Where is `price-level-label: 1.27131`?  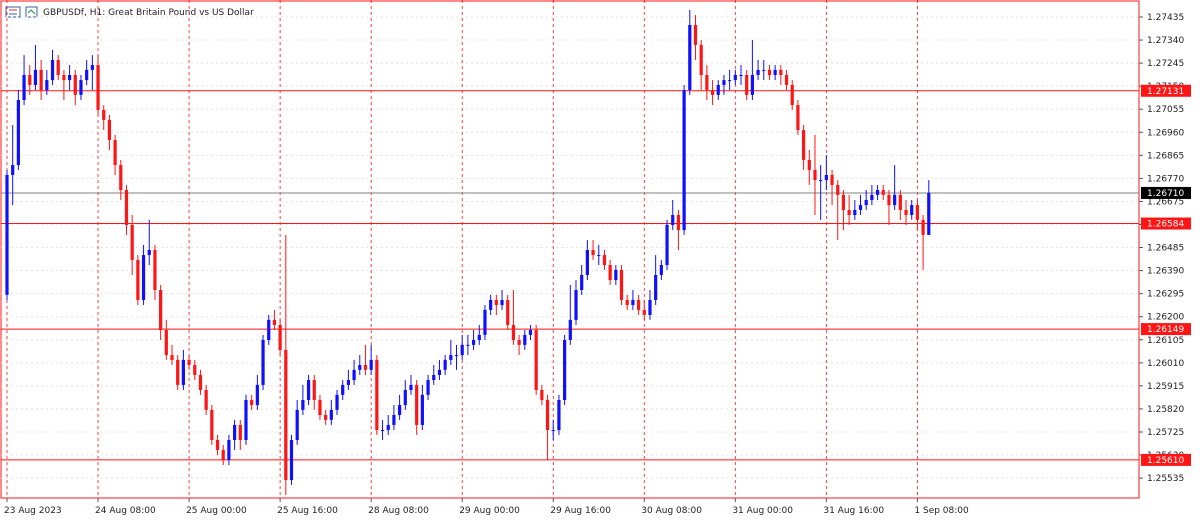
price-level-label: 1.27131 is located at coordinates (1165, 92).